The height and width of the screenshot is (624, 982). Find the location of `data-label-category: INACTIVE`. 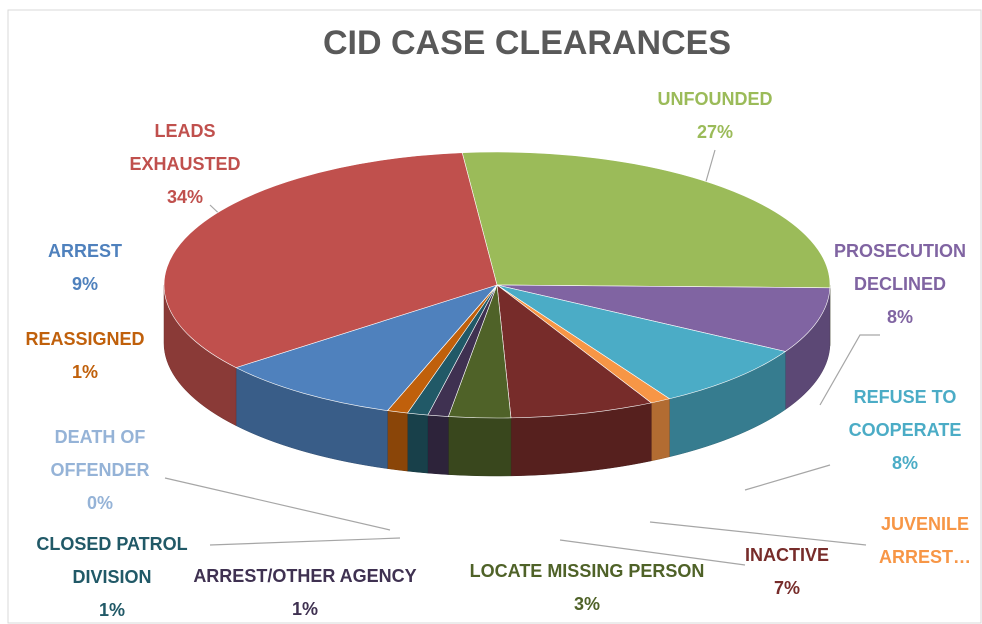

data-label-category: INACTIVE is located at coordinates (787, 555).